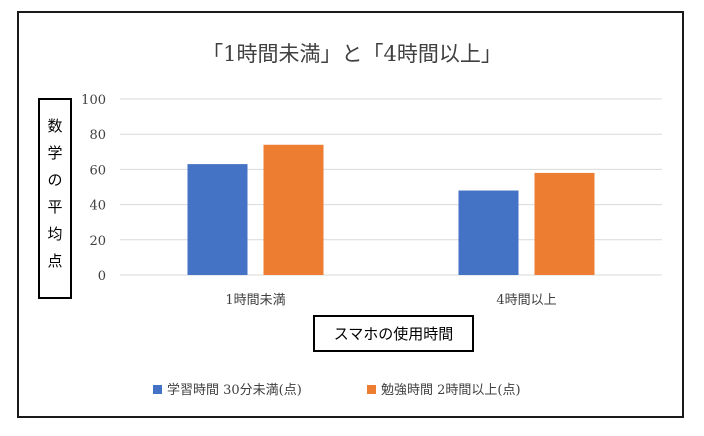  What do you see at coordinates (217, 219) in the screenshot?
I see `bar-study-under-30min-under-1h` at bounding box center [217, 219].